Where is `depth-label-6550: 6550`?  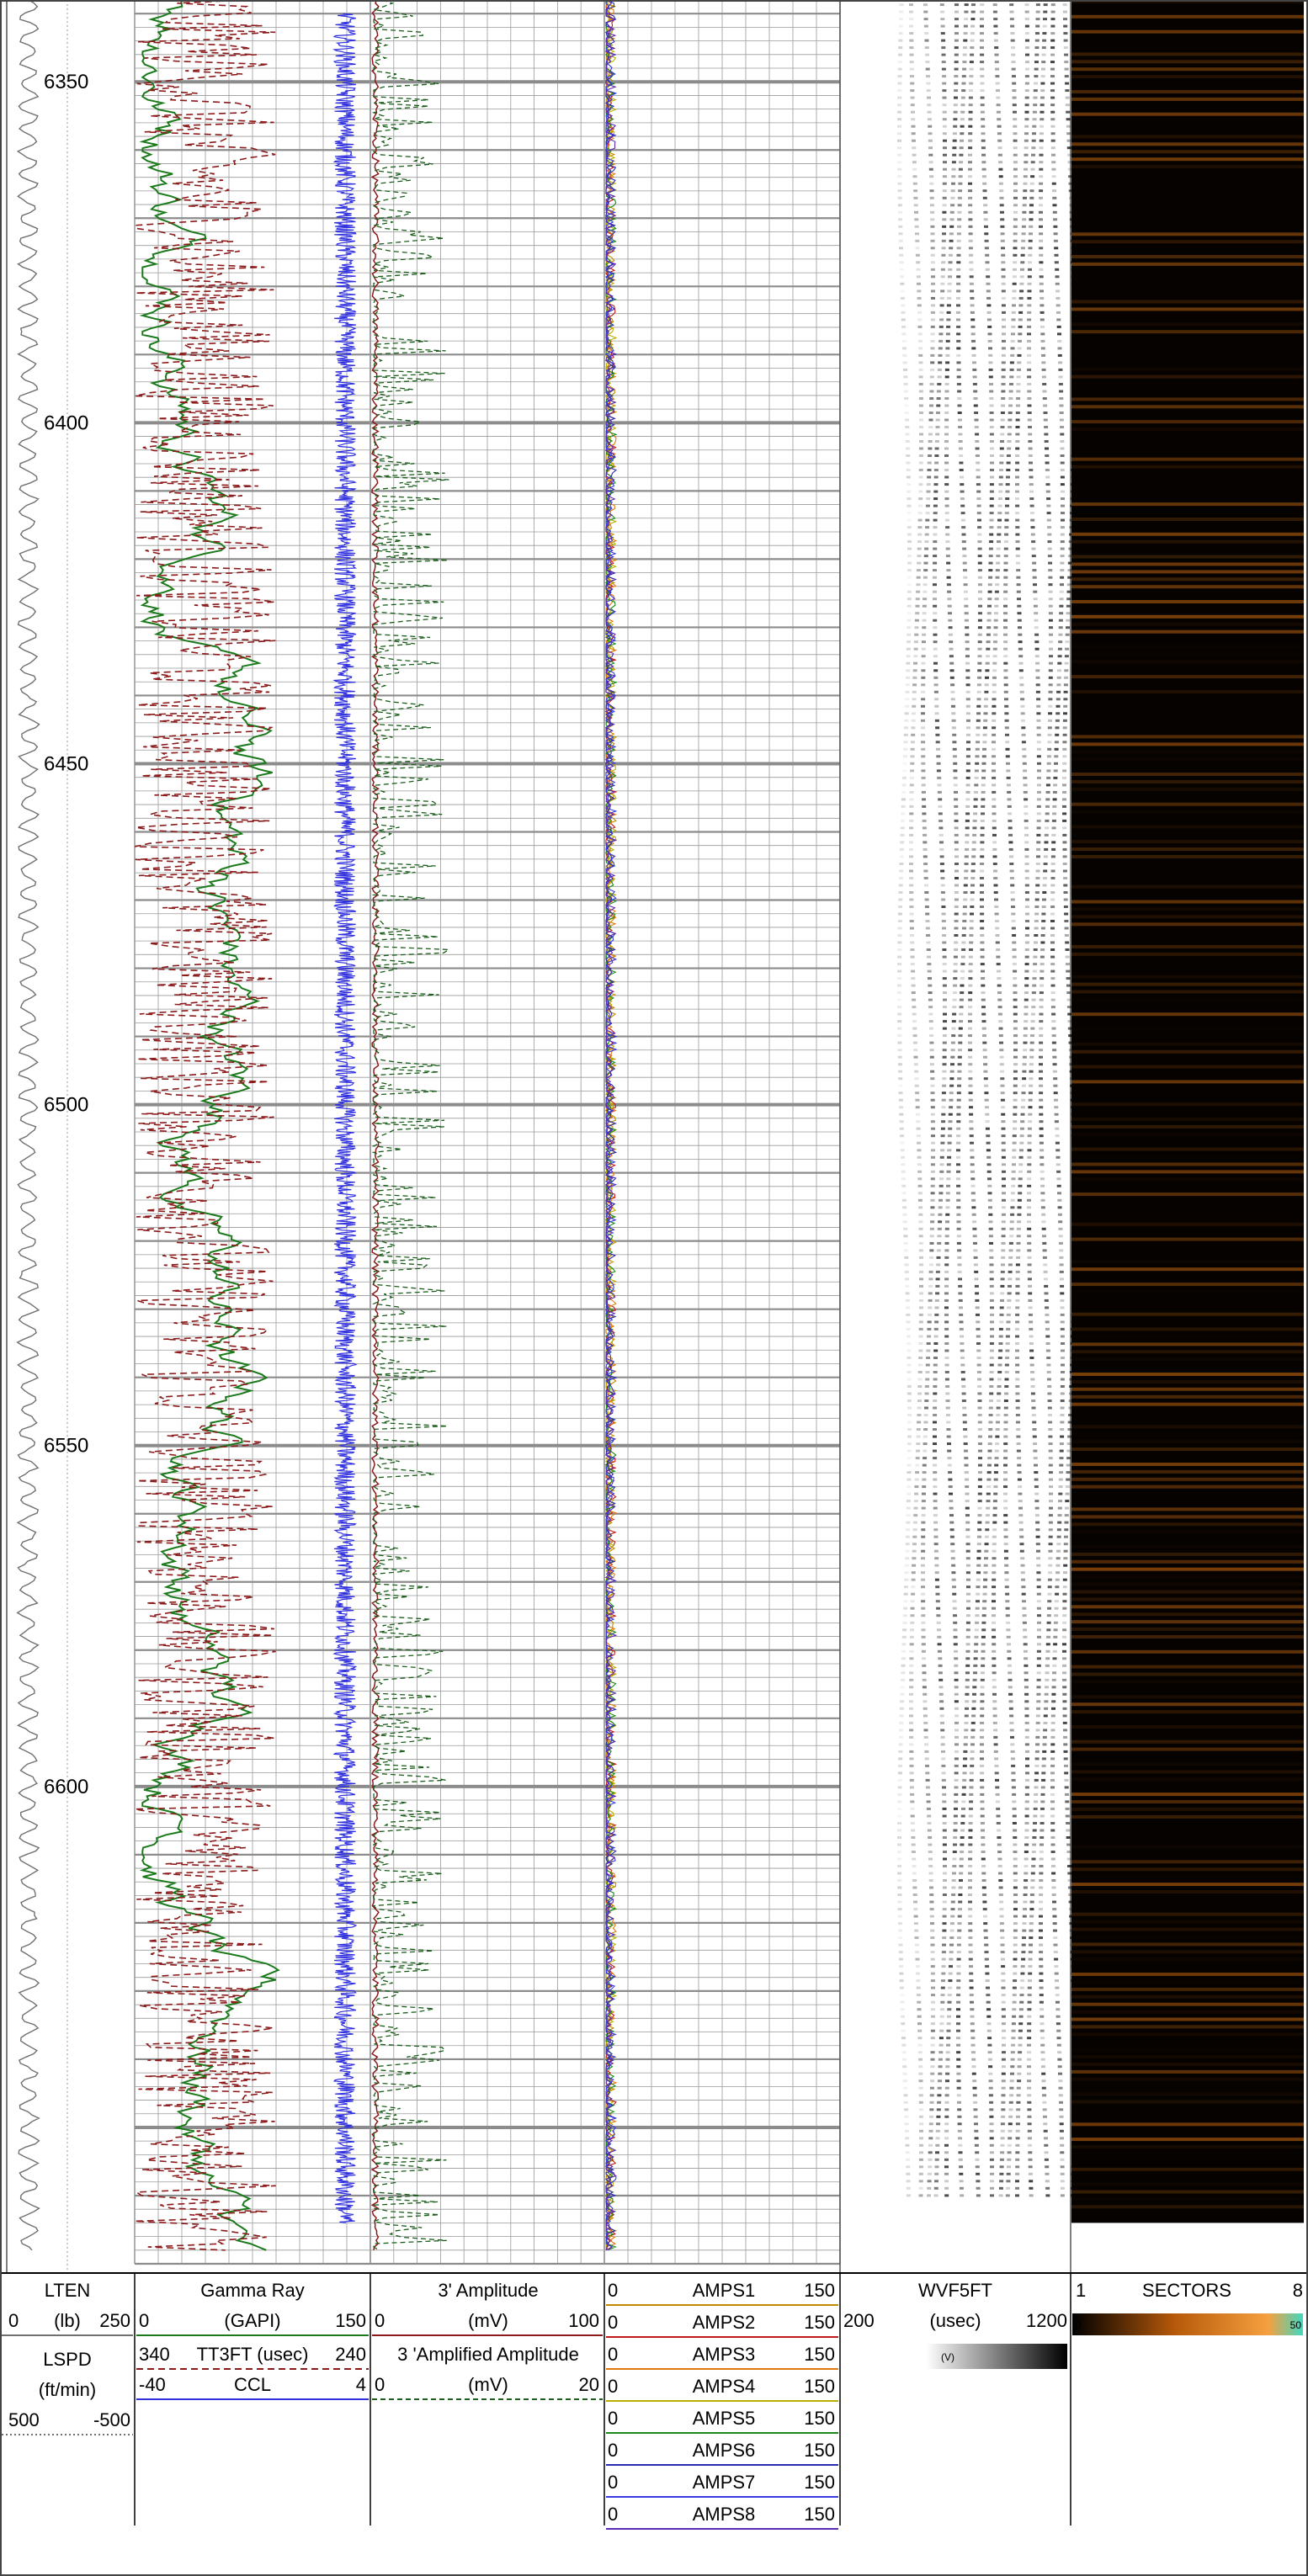 depth-label-6550: 6550 is located at coordinates (66, 1446).